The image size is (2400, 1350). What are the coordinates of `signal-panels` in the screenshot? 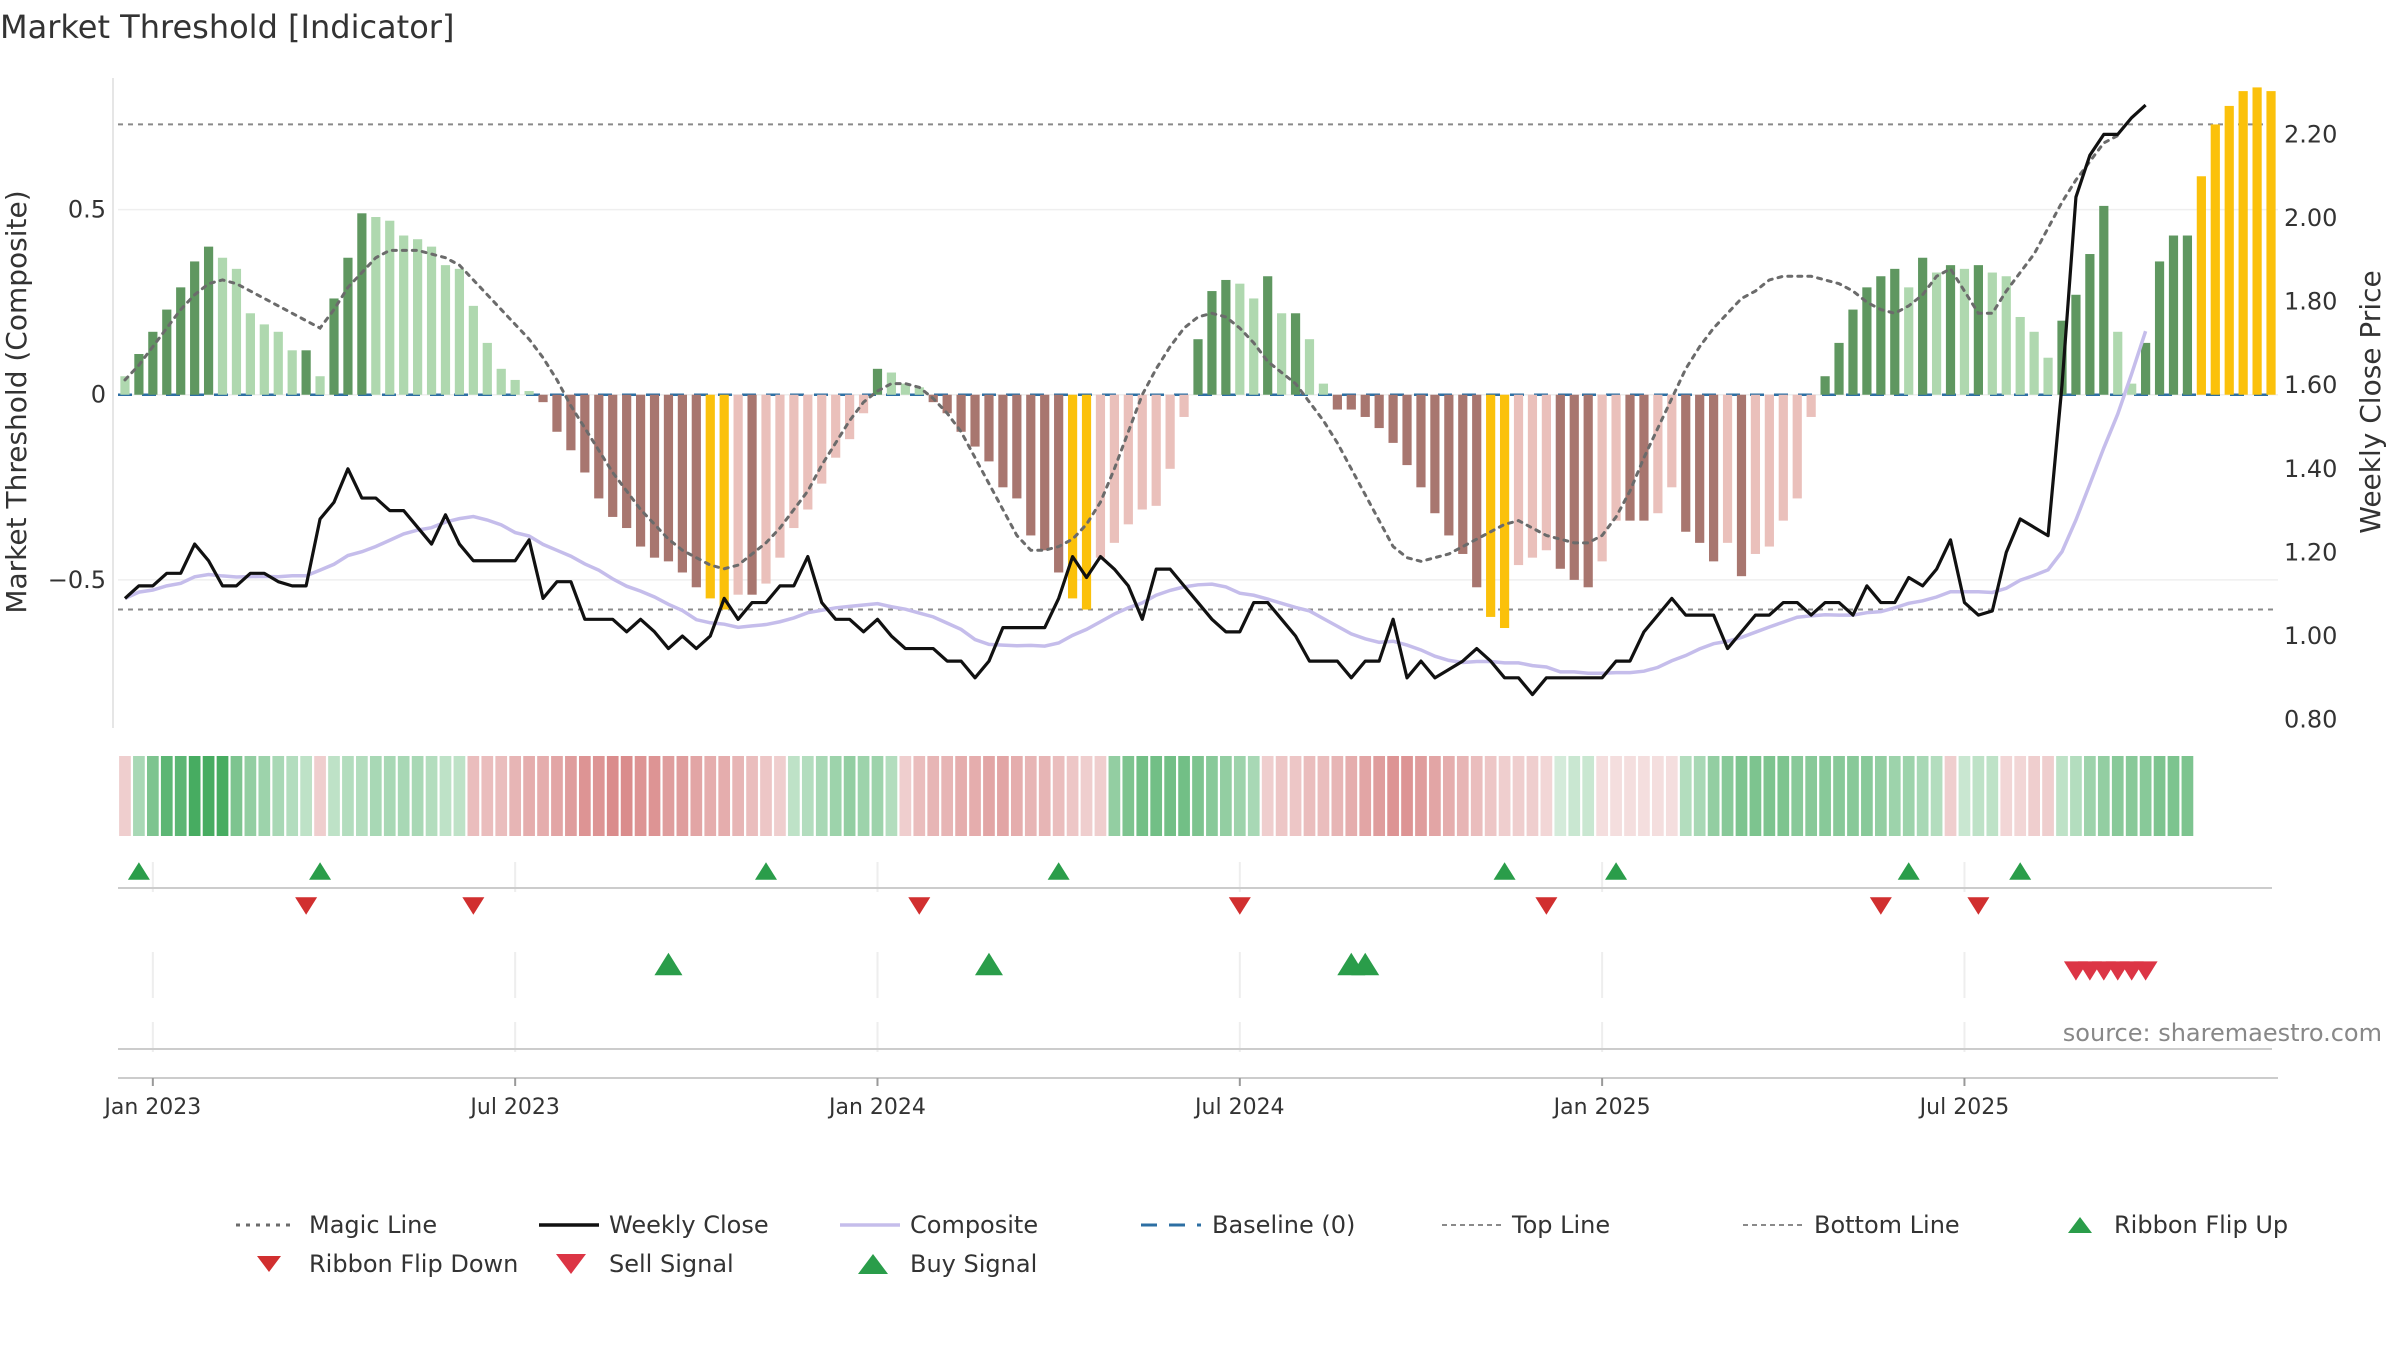 It's located at (1195, 957).